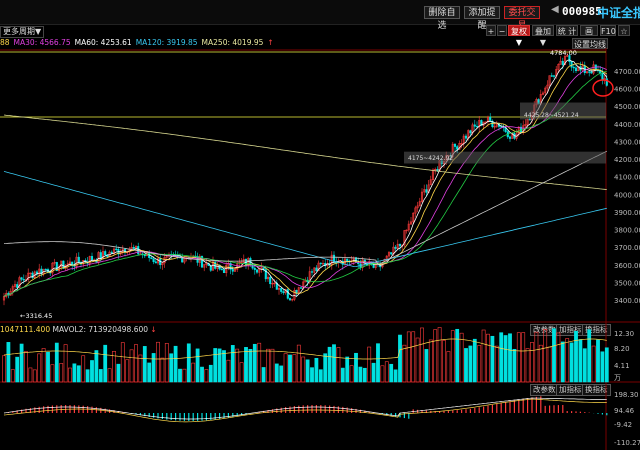 Image resolution: width=640 pixels, height=450 pixels. I want to click on trade-order-button: 委托交易, so click(522, 18).